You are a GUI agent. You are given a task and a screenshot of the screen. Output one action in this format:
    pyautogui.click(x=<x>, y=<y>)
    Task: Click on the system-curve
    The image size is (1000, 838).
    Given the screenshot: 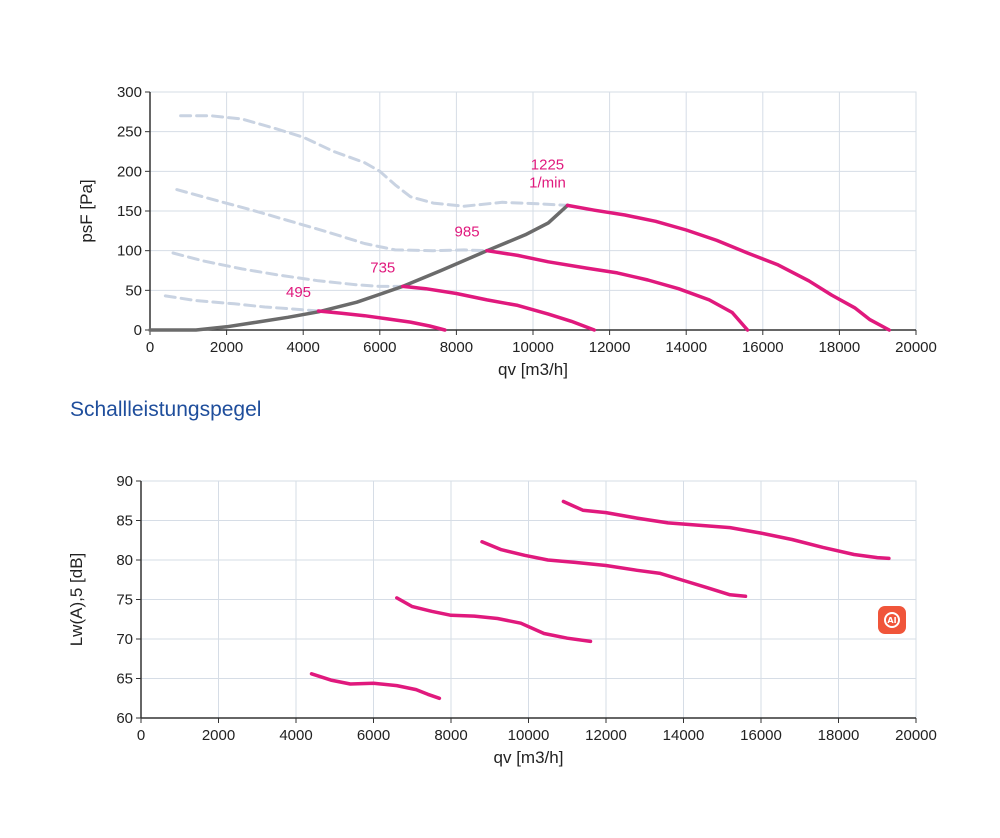 What is the action you would take?
    pyautogui.click(x=359, y=267)
    